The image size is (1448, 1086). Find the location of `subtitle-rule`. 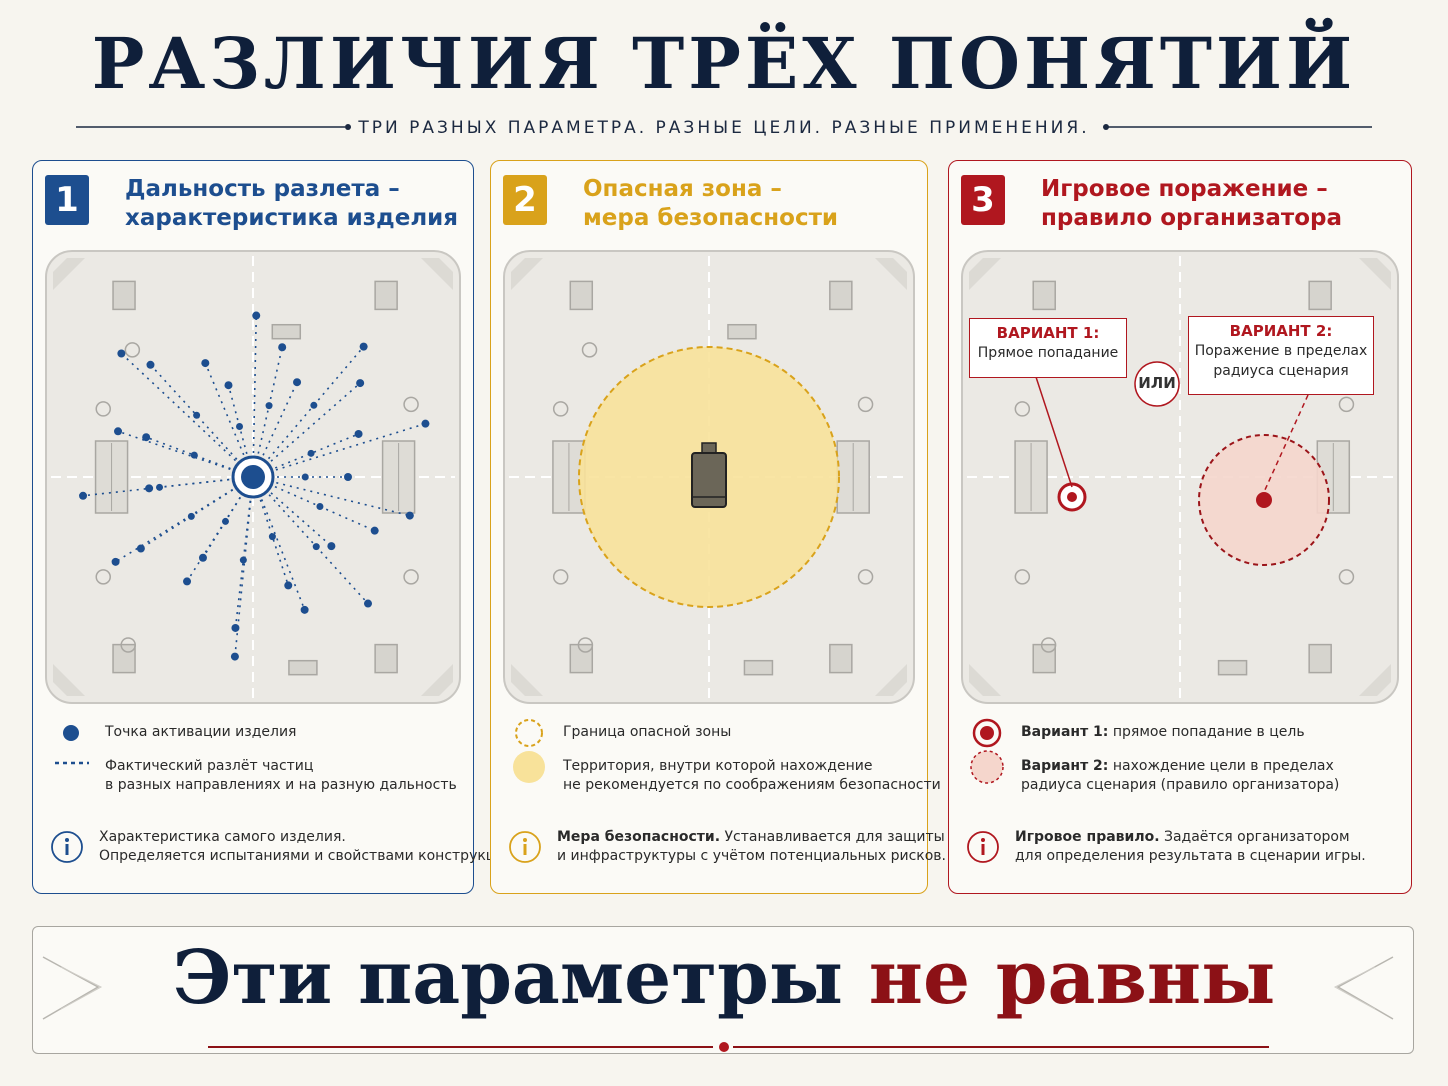

subtitle-rule is located at coordinates (724, 127).